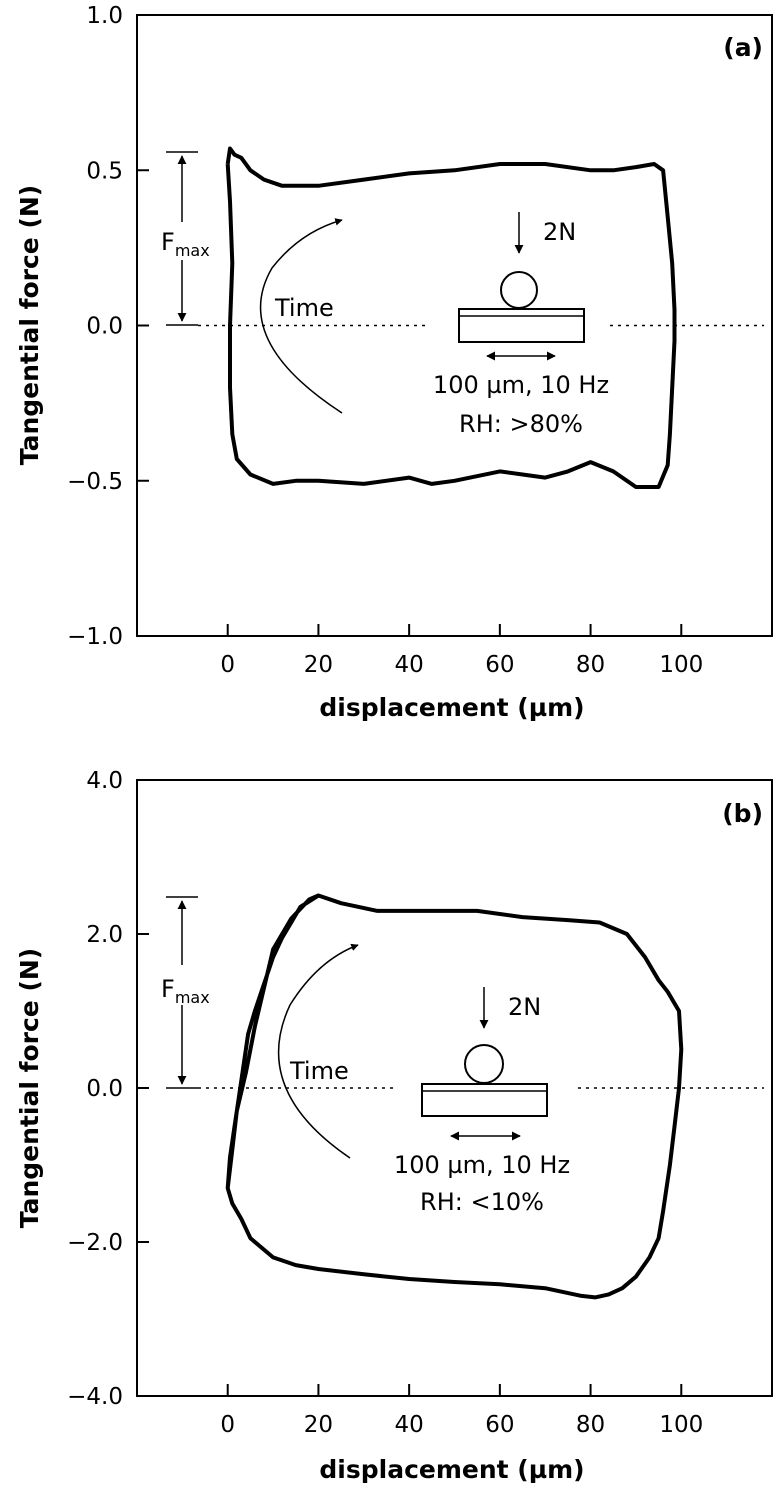  Describe the element at coordinates (104, 935) in the screenshot. I see `y-tick-label: 2.0` at that location.